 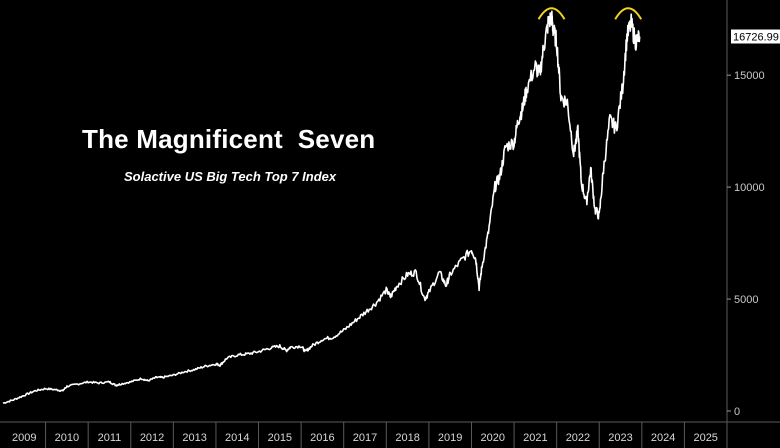 What do you see at coordinates (628, 13) in the screenshot?
I see `arch-peak-2023` at bounding box center [628, 13].